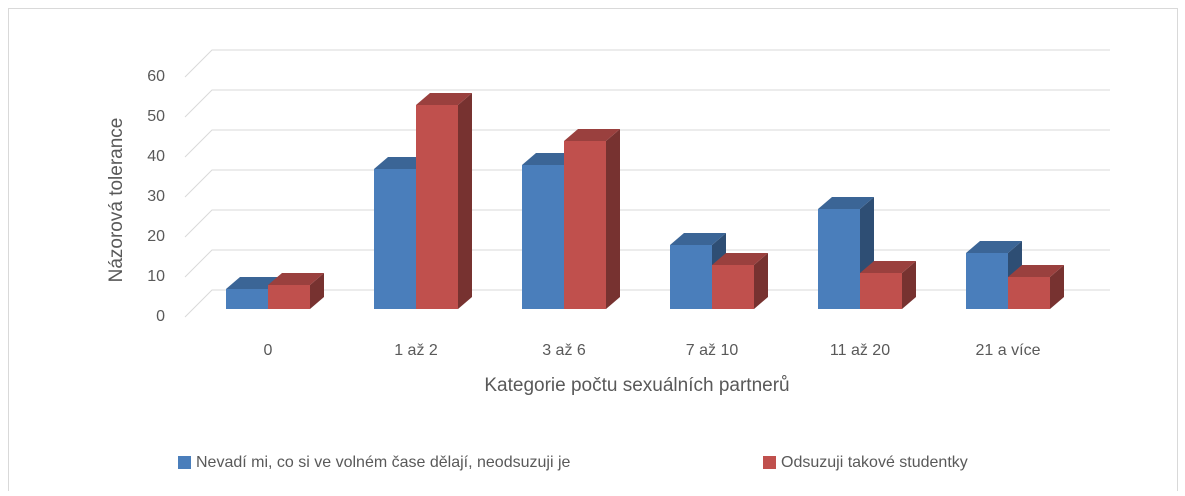 The image size is (1185, 496). What do you see at coordinates (156, 276) in the screenshot?
I see `y-tick-label: 10` at bounding box center [156, 276].